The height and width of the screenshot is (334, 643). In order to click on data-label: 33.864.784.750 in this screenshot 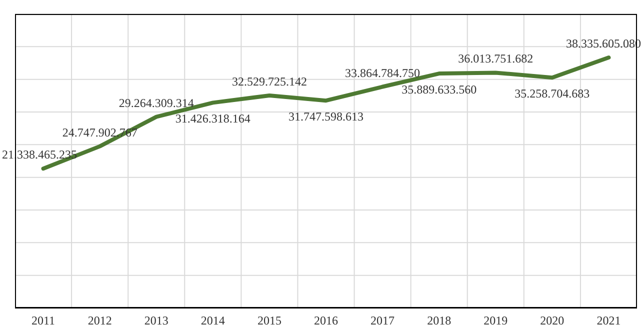, I will do `click(382, 73)`.